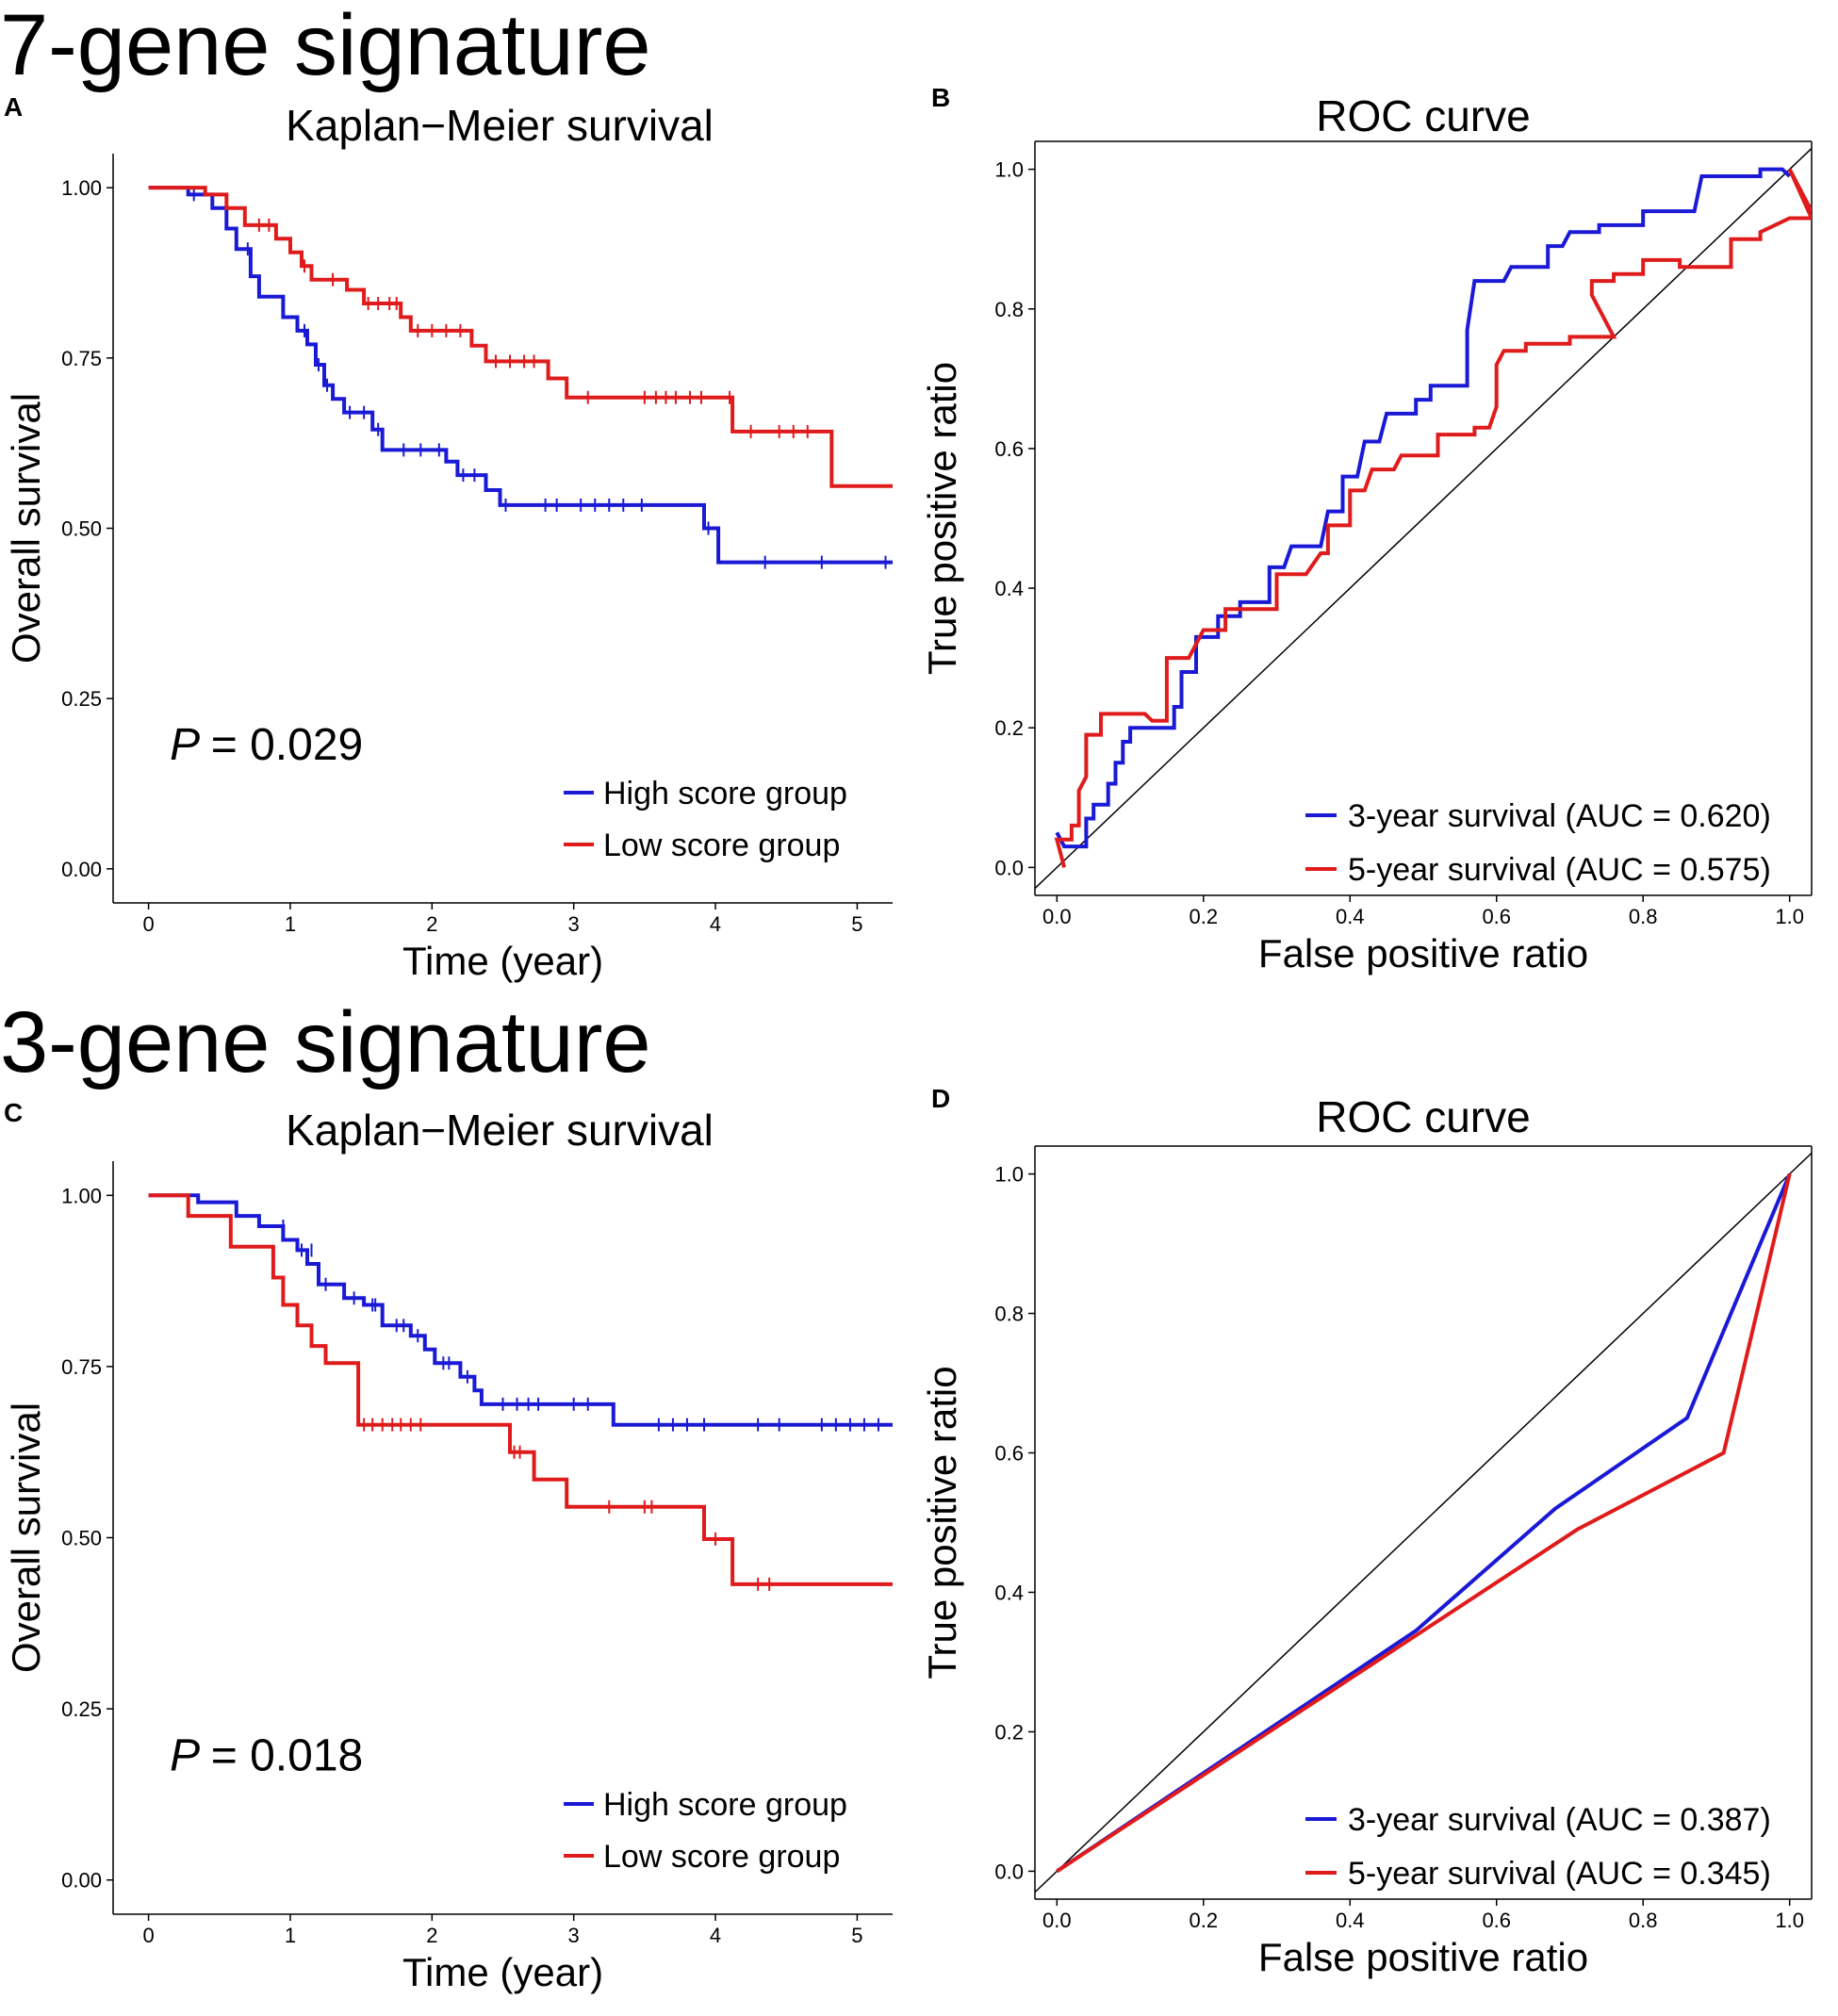  Describe the element at coordinates (325, 46) in the screenshot. I see `section-title-7-gene: 7-gene signature` at that location.